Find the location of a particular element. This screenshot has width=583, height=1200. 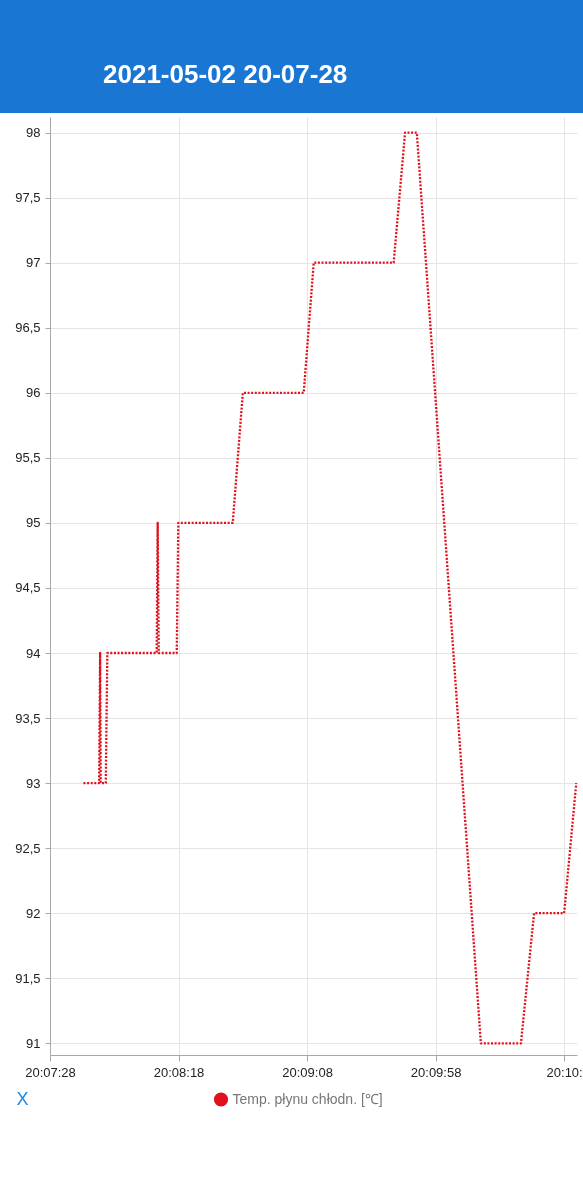

y-tick-label: 98 is located at coordinates (33, 133).